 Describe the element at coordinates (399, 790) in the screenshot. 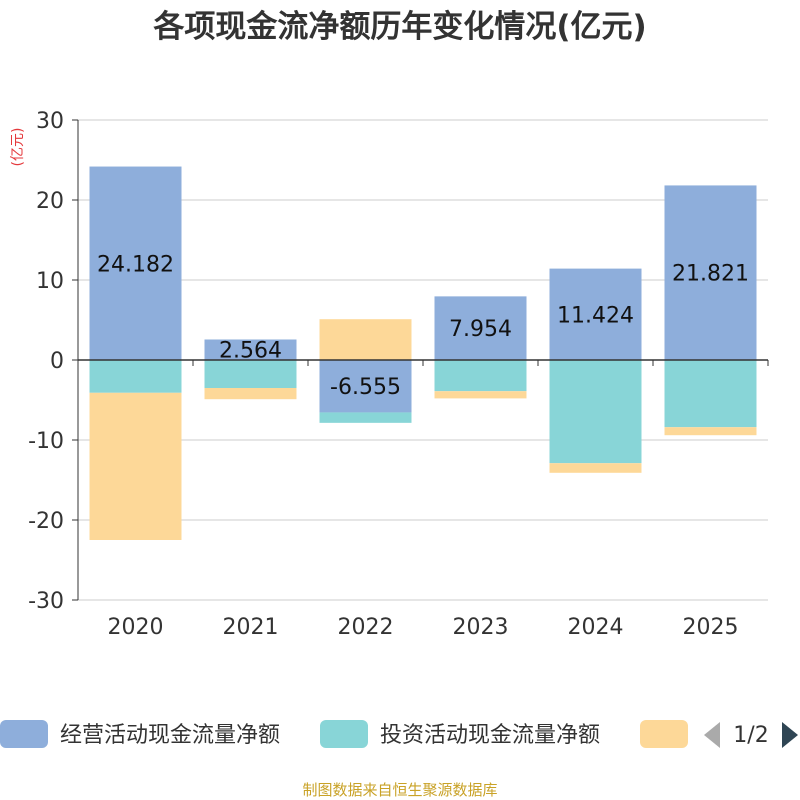

I see `data-source: 制图数据来自恒生聚源数据库` at that location.